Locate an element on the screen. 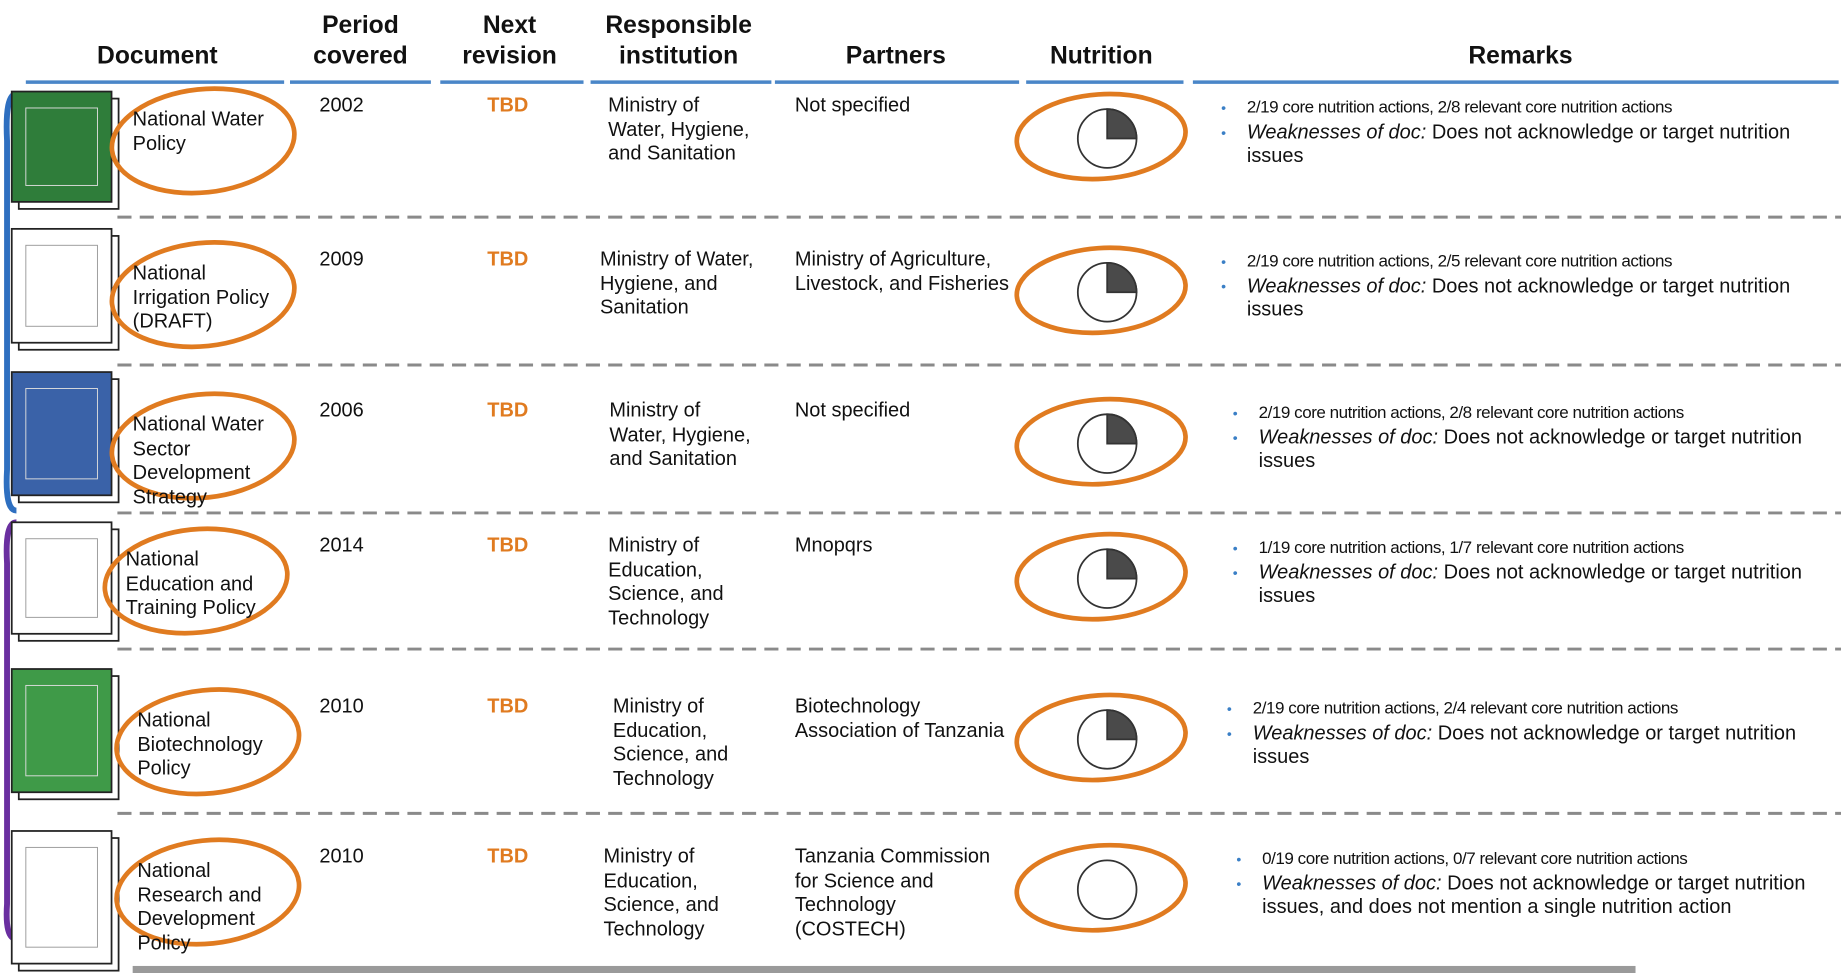 This screenshot has width=1841, height=973. partners: Biotechnology Association of Tanzania is located at coordinates (899, 718).